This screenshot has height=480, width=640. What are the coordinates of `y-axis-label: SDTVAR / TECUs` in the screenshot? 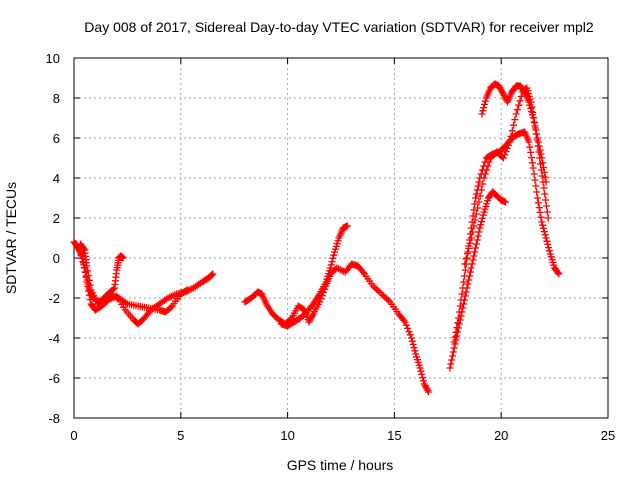 It's located at (11, 238).